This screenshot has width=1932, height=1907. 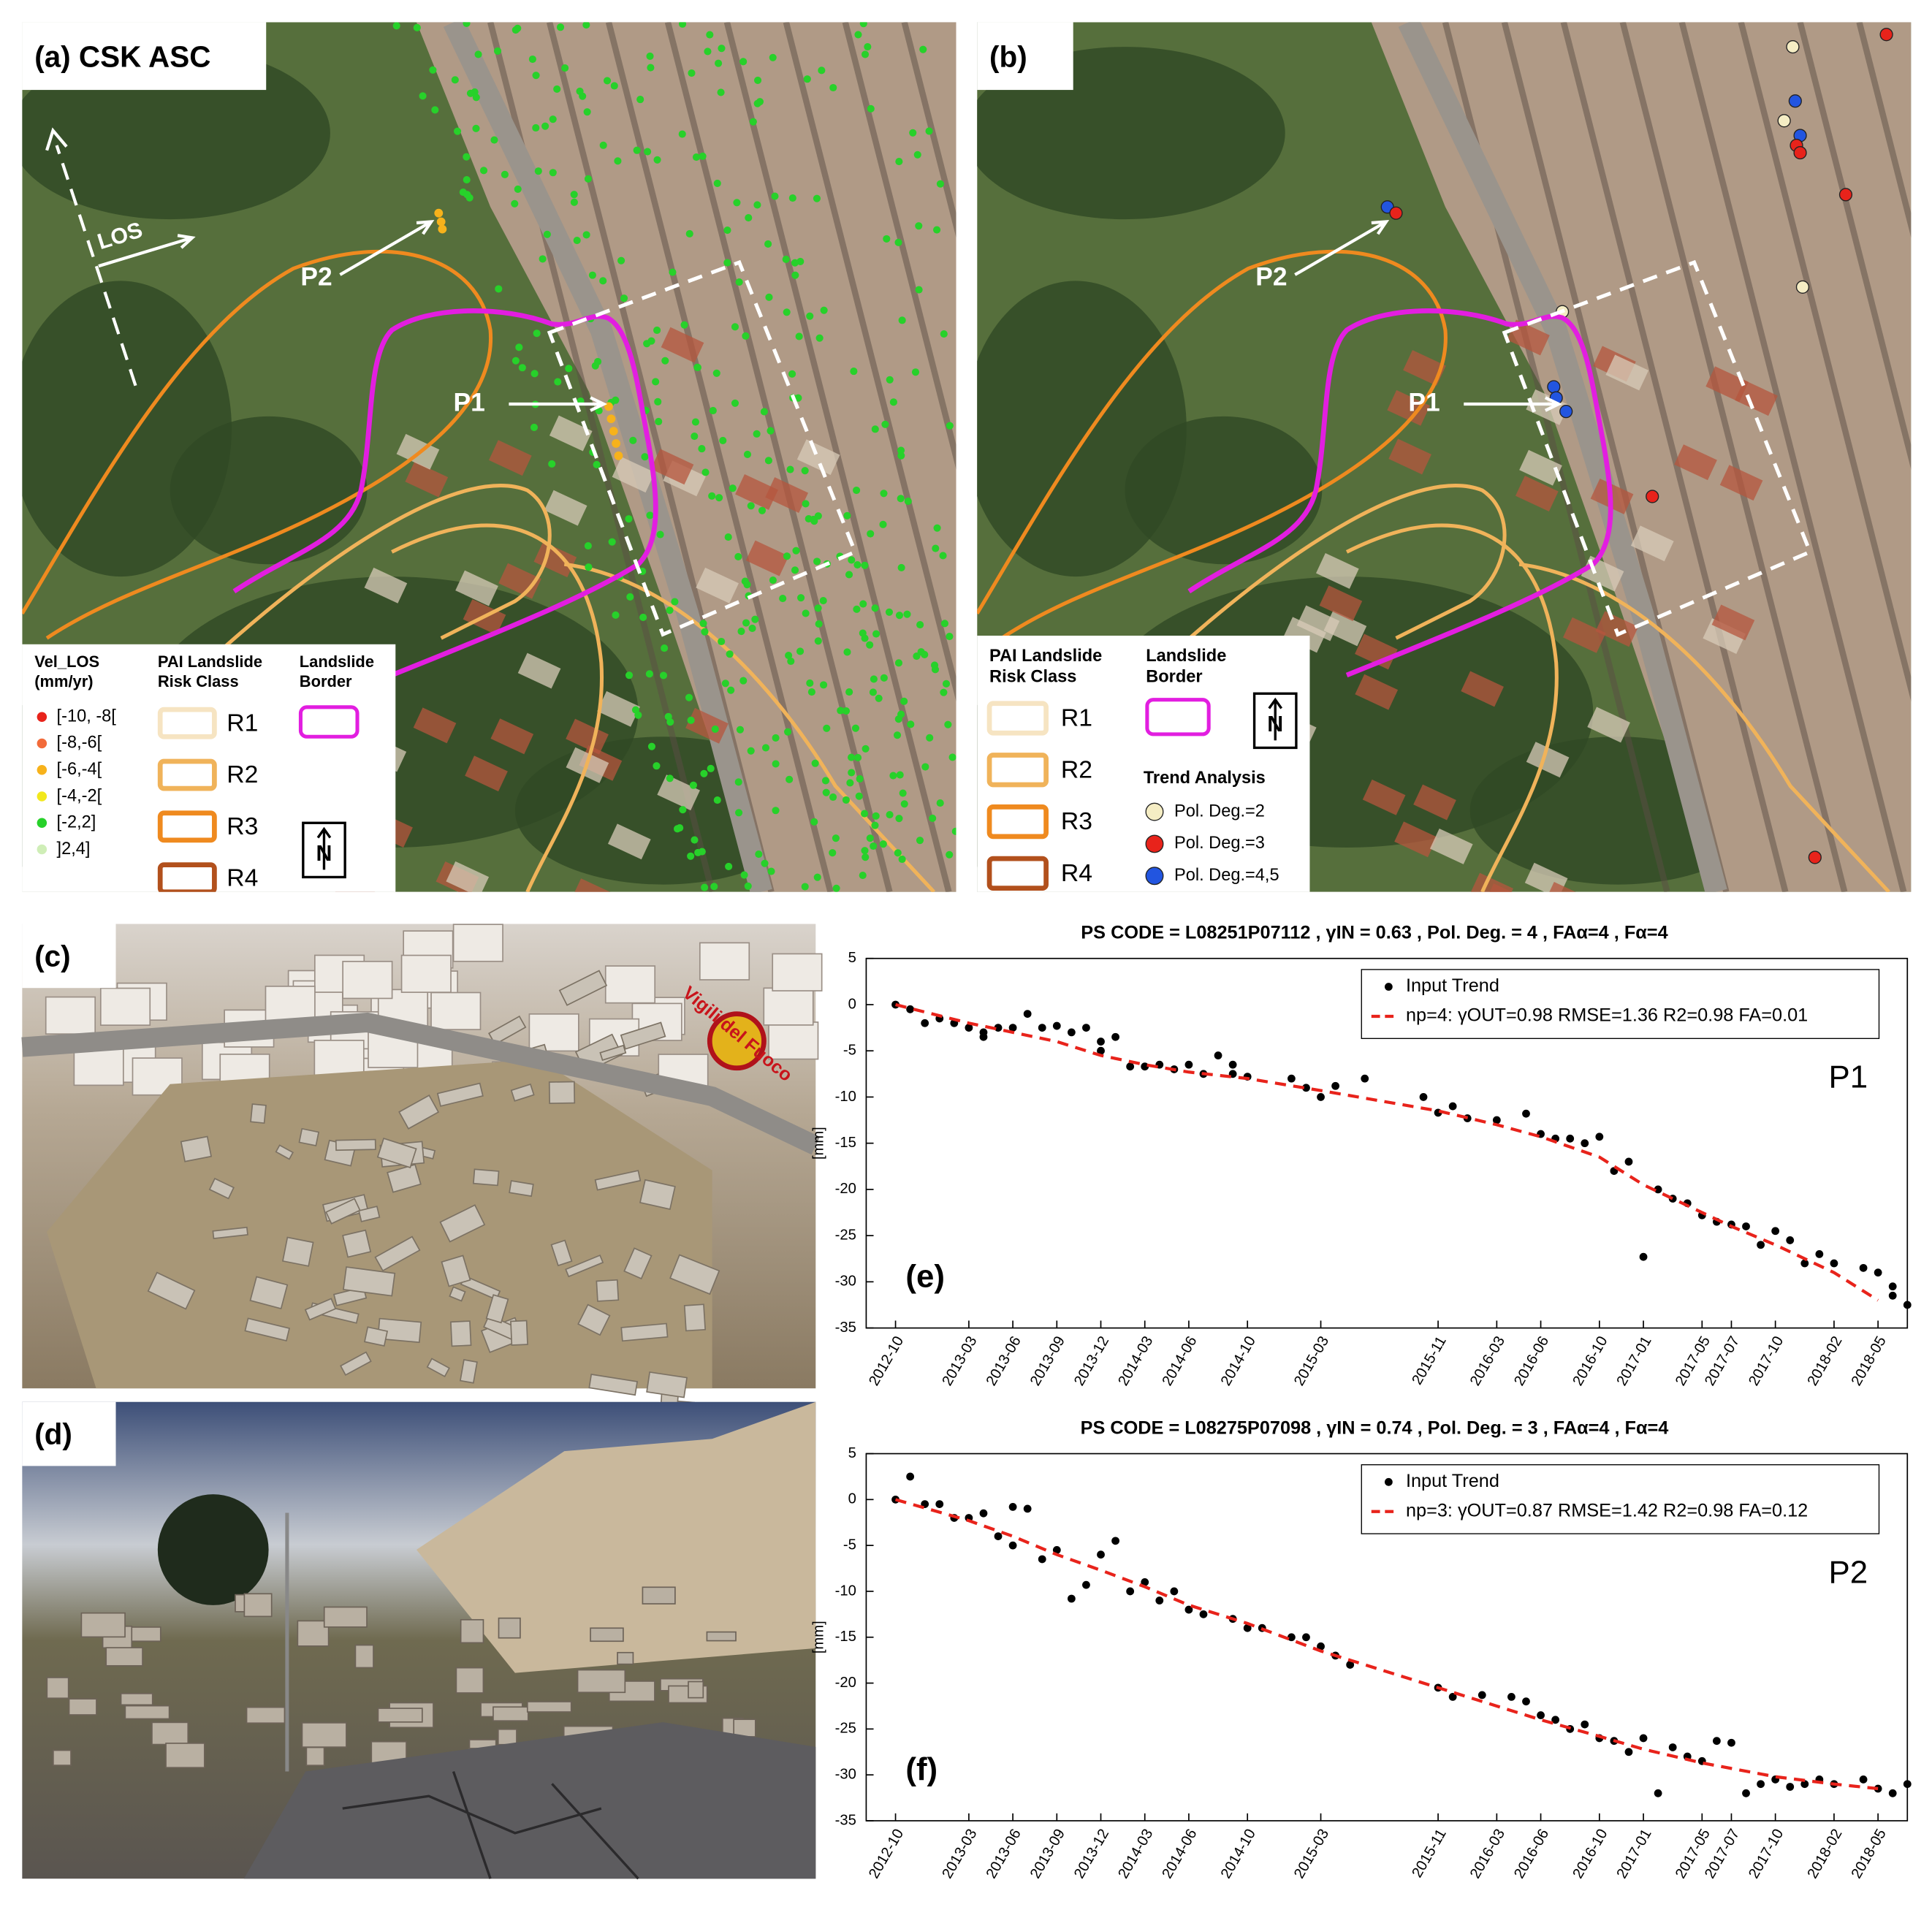 What do you see at coordinates (324, 832) in the screenshot?
I see `north-arrow-head` at bounding box center [324, 832].